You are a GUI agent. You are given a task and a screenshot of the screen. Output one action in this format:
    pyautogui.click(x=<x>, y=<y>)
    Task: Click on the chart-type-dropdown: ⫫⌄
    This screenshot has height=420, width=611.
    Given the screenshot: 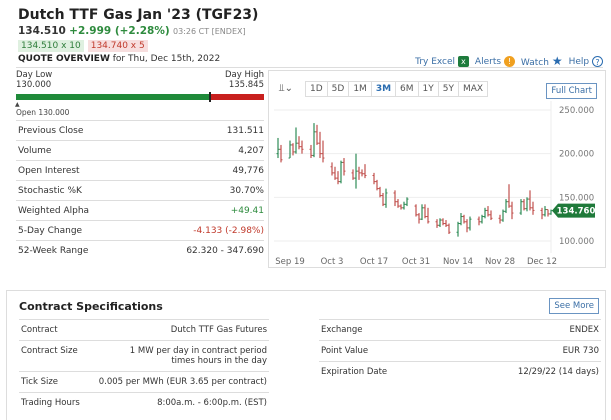 What is the action you would take?
    pyautogui.click(x=286, y=88)
    